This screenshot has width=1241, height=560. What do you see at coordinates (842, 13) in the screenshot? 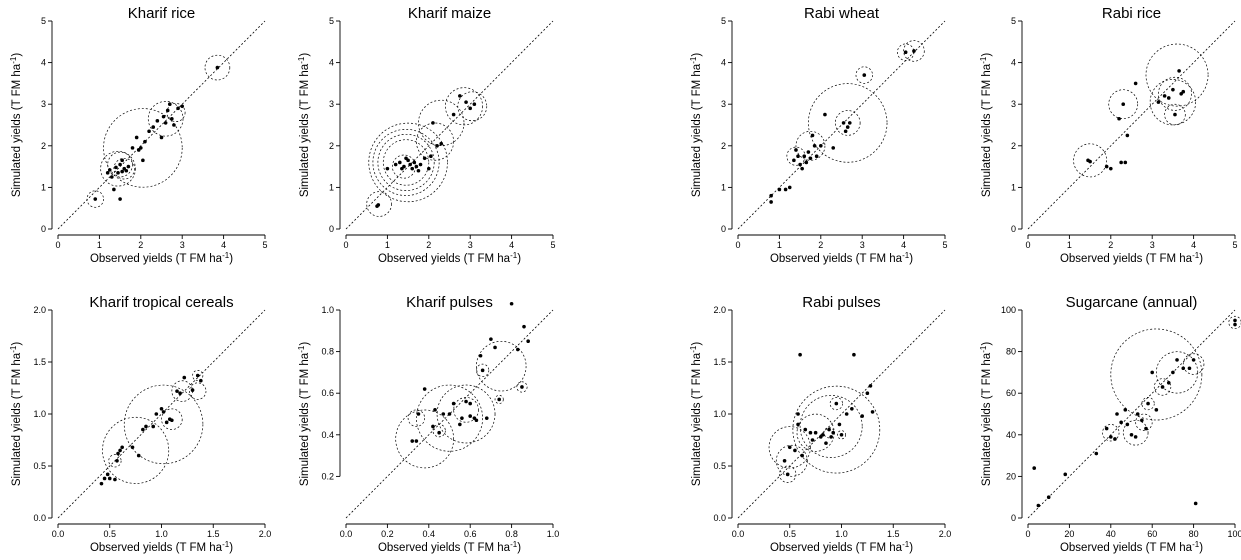
I see `chart-title: Rabi wheat` at bounding box center [842, 13].